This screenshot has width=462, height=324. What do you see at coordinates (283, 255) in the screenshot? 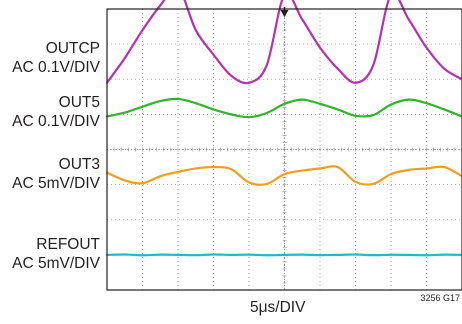
I see `trace-refout` at bounding box center [283, 255].